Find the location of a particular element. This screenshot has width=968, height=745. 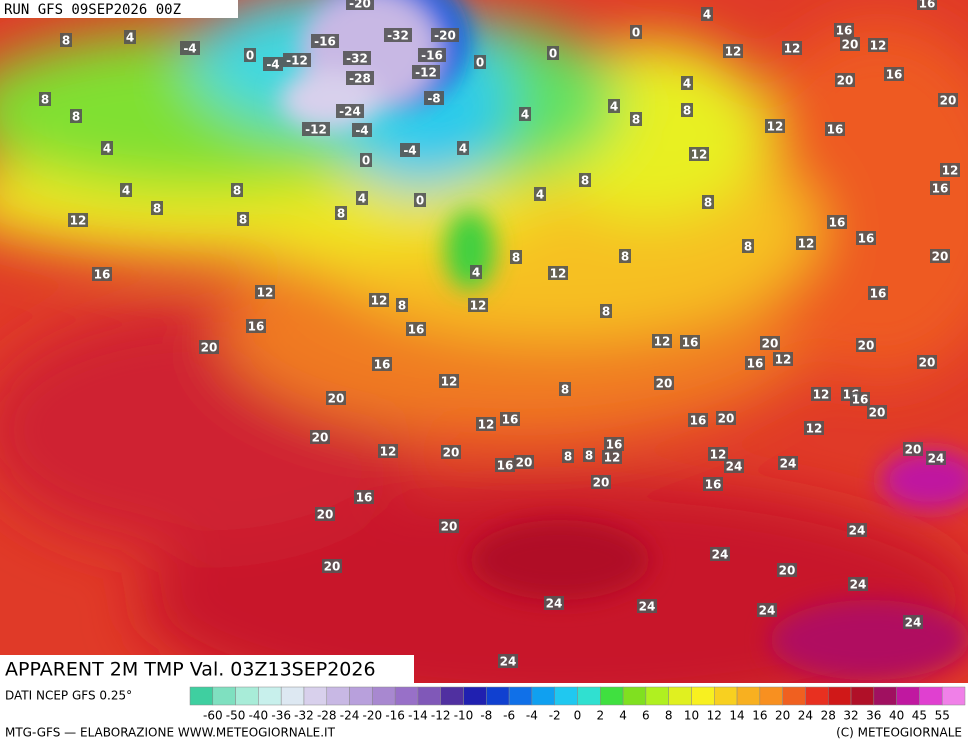

colorbar-tick-label: -8 is located at coordinates (486, 716).